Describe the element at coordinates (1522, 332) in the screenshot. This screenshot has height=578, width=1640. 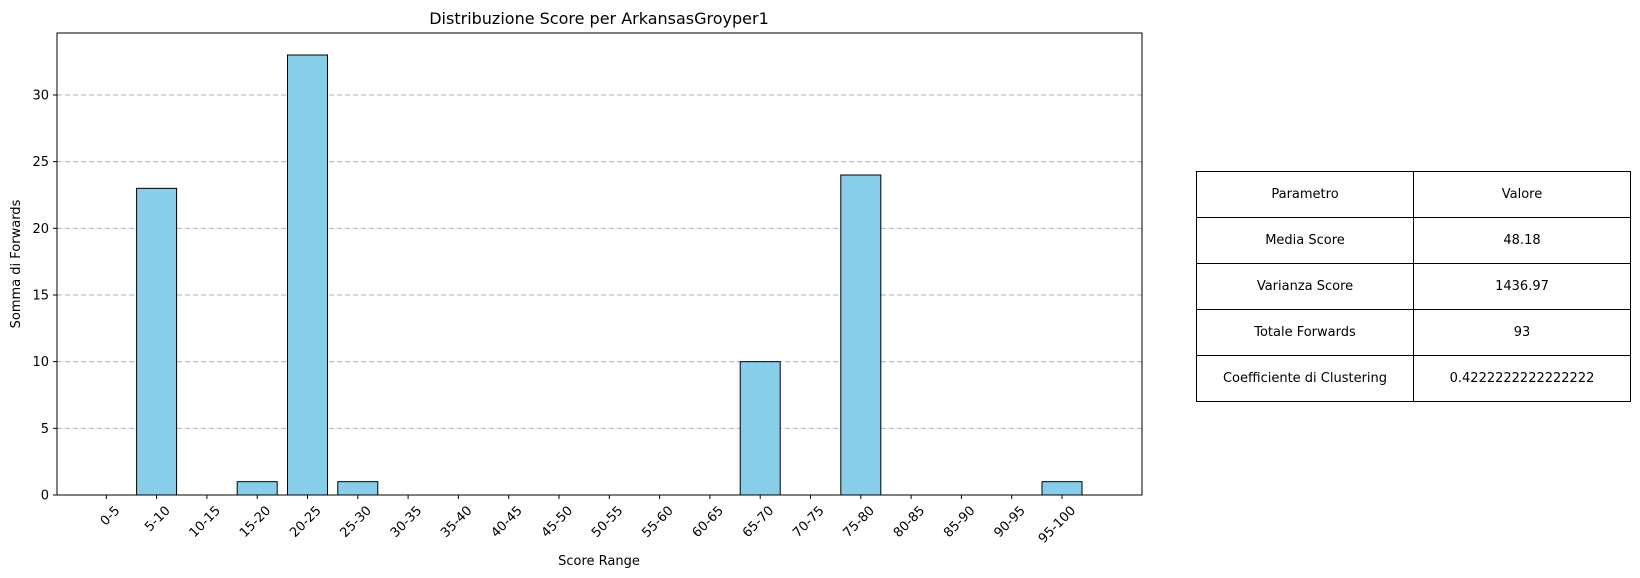
I see `table-cell-value: 93` at that location.